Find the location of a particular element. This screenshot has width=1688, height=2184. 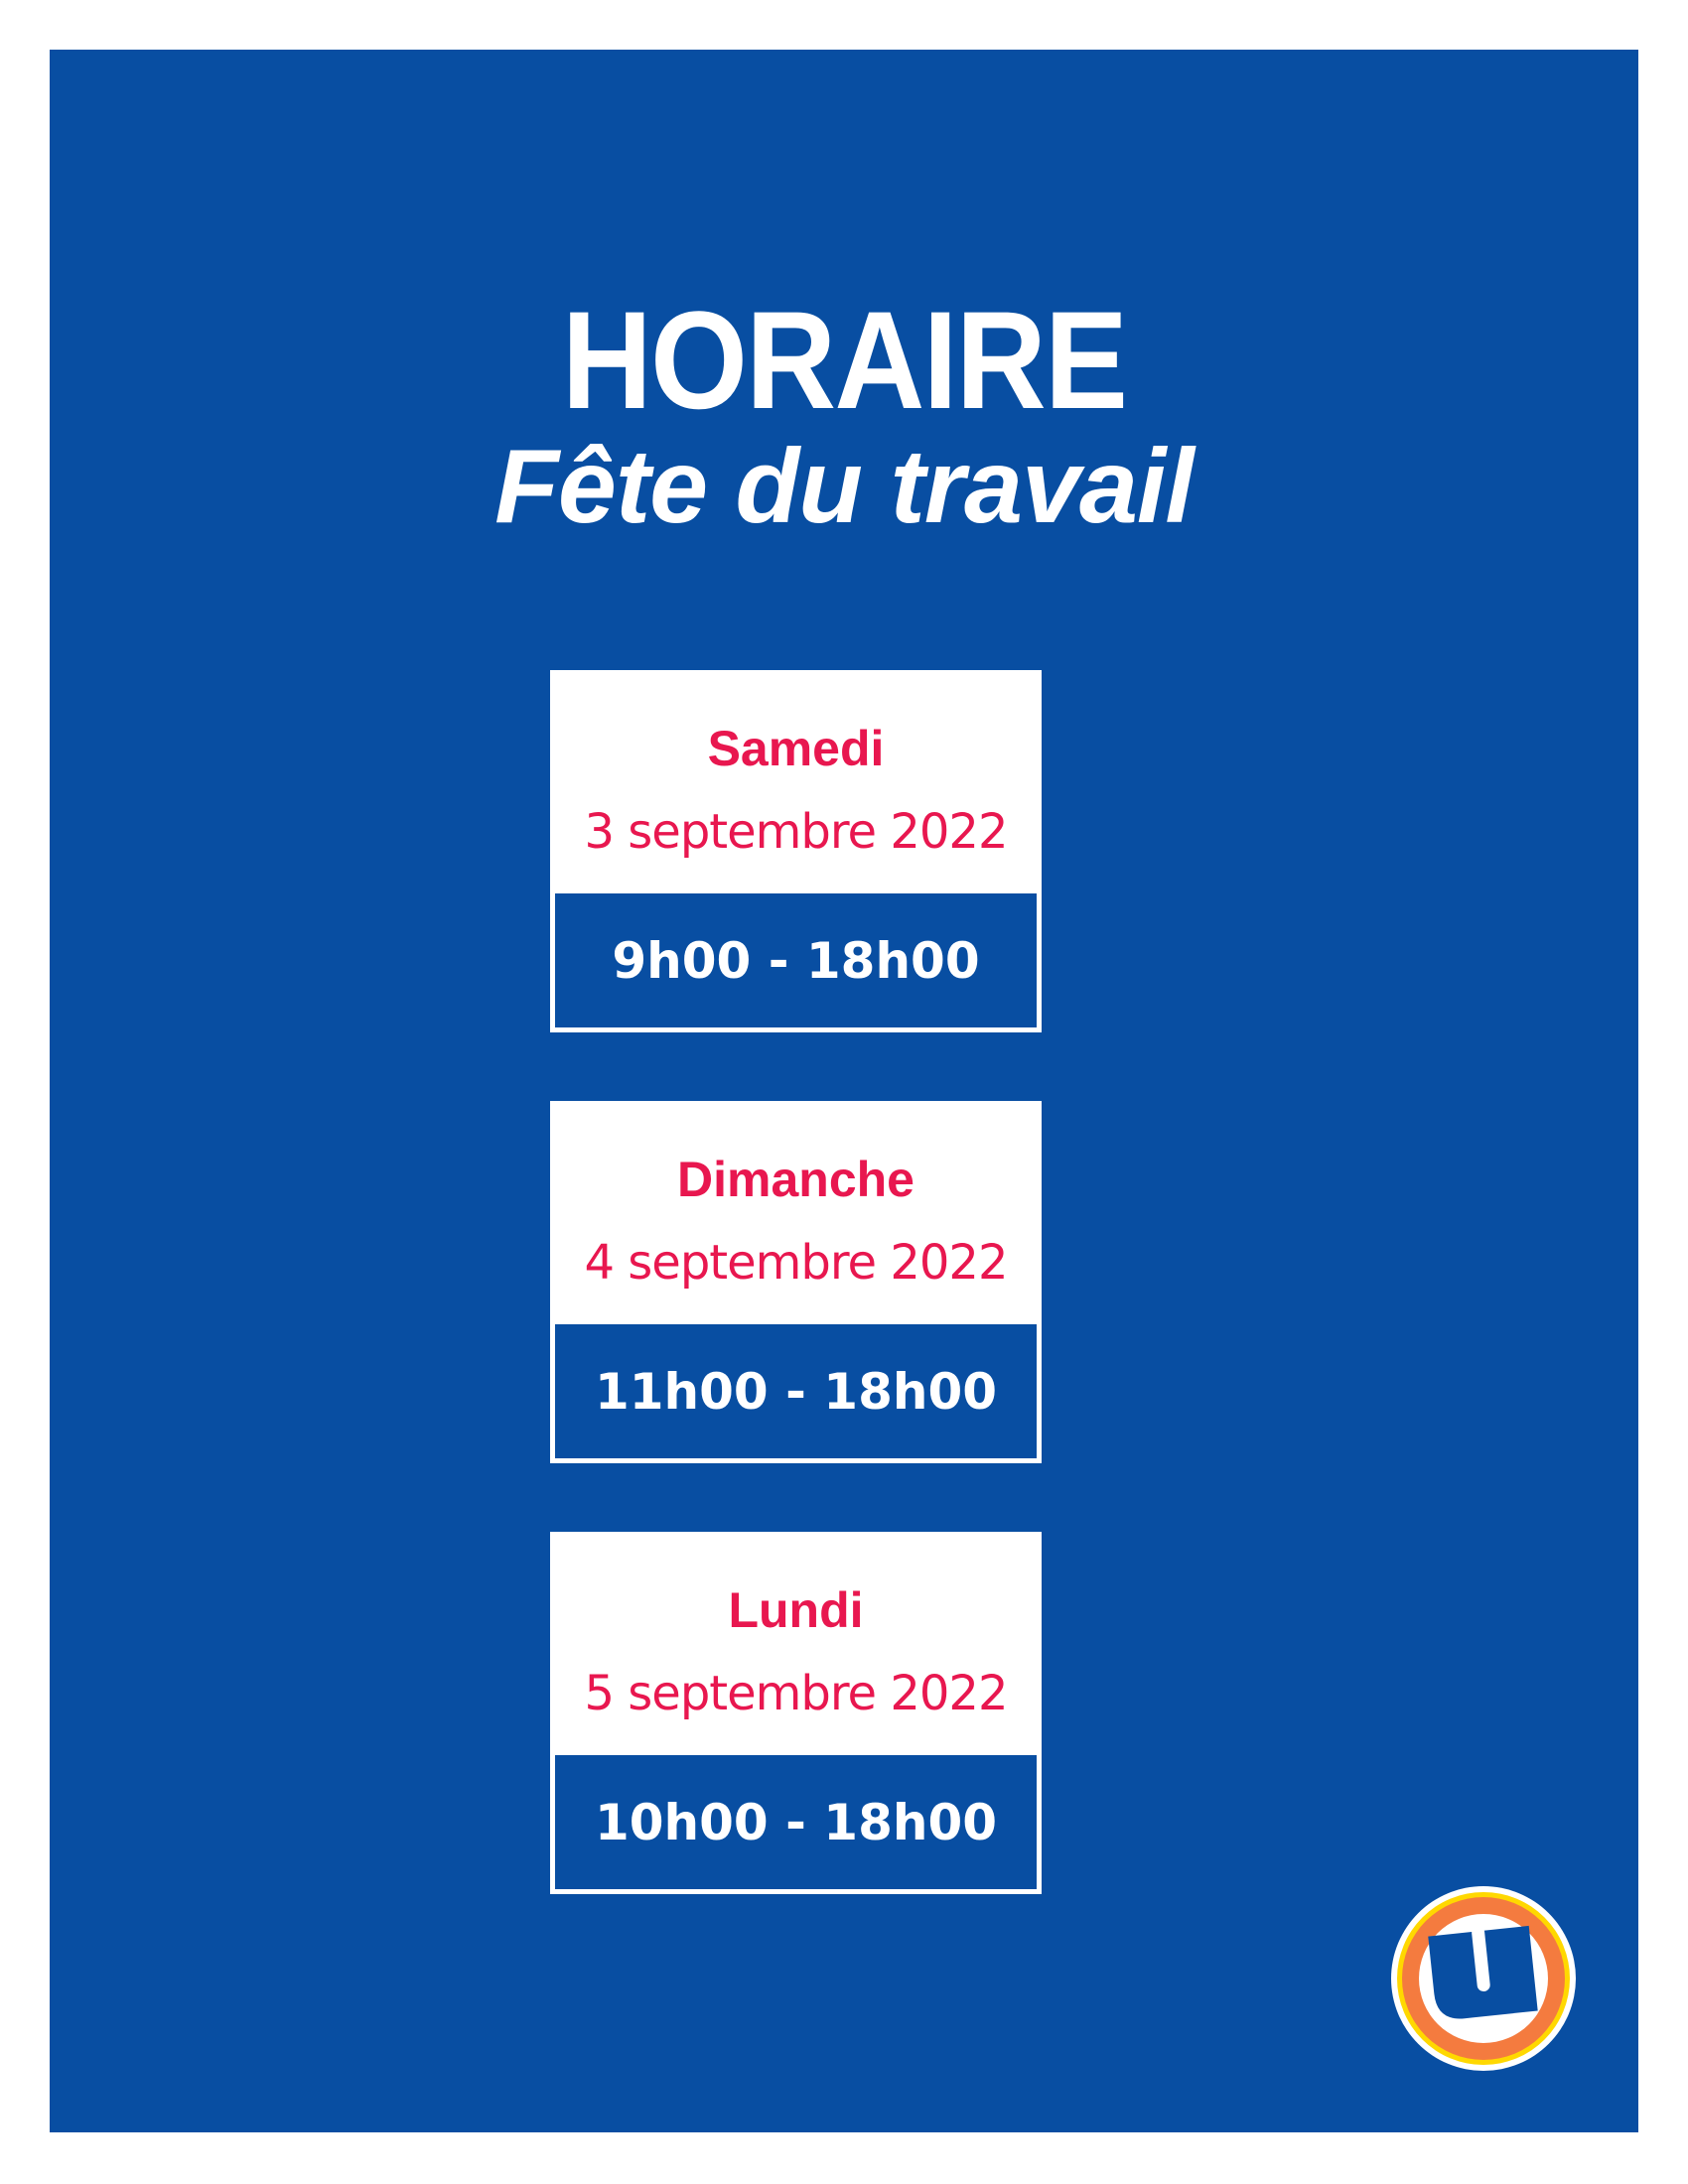

schedule-card-monday: Lundi 5 septembre 2022 10h00 - 18h00 is located at coordinates (796, 1713).